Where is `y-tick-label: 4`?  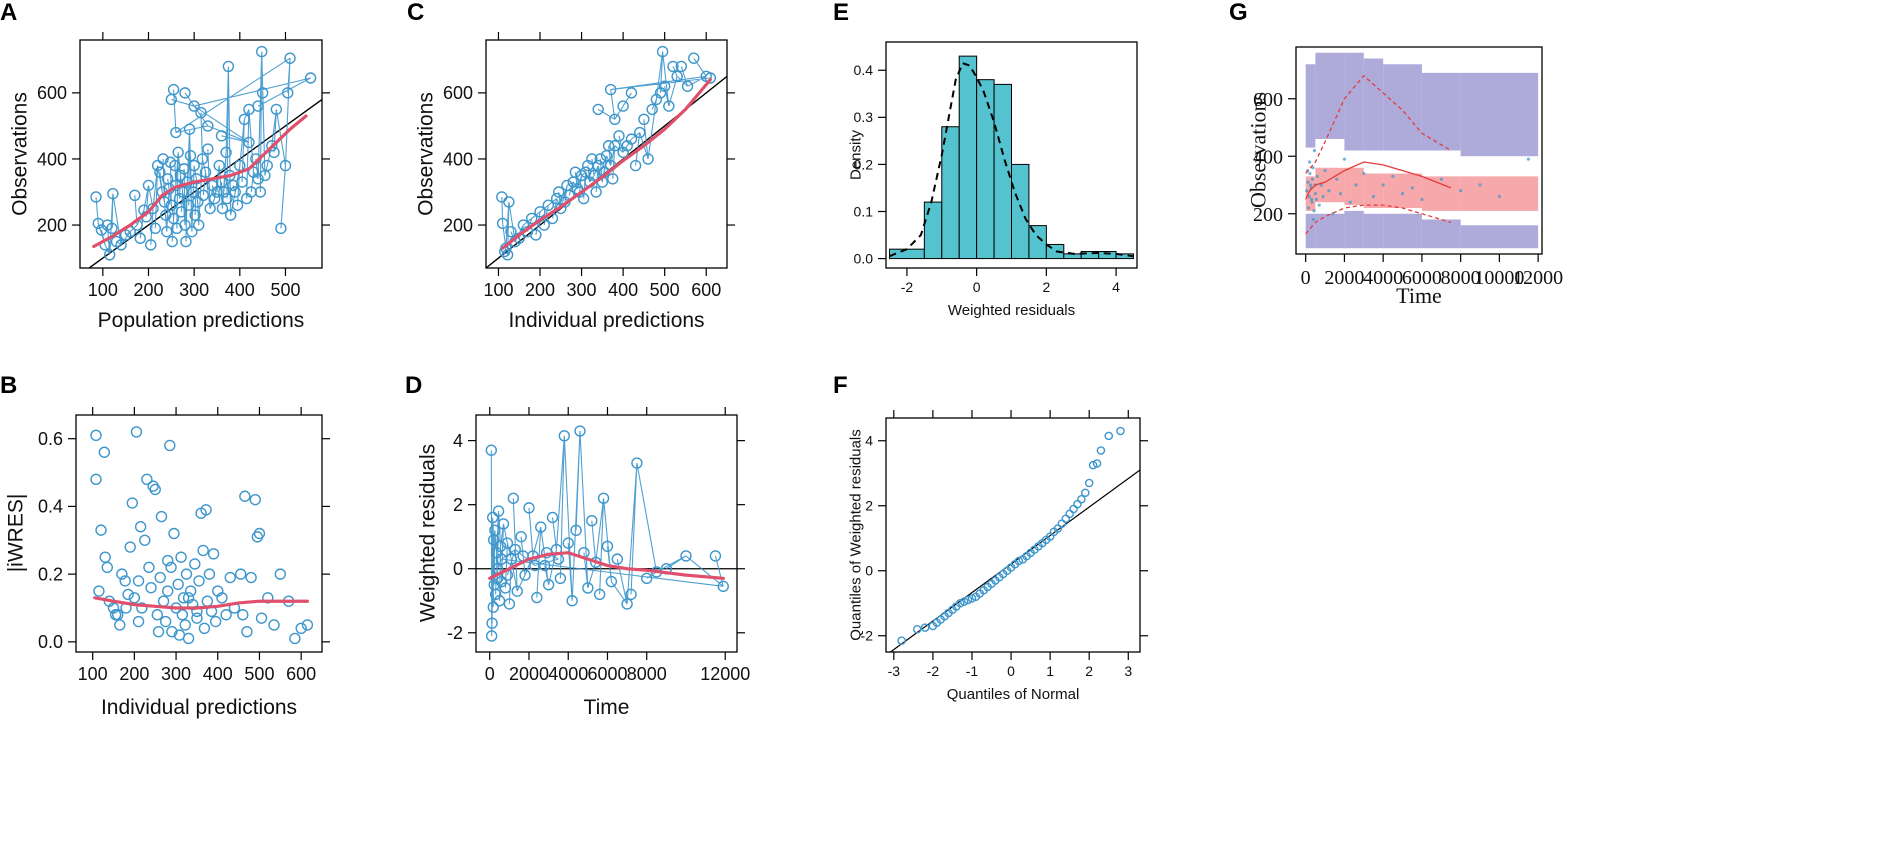
y-tick-label: 4 is located at coordinates (458, 441).